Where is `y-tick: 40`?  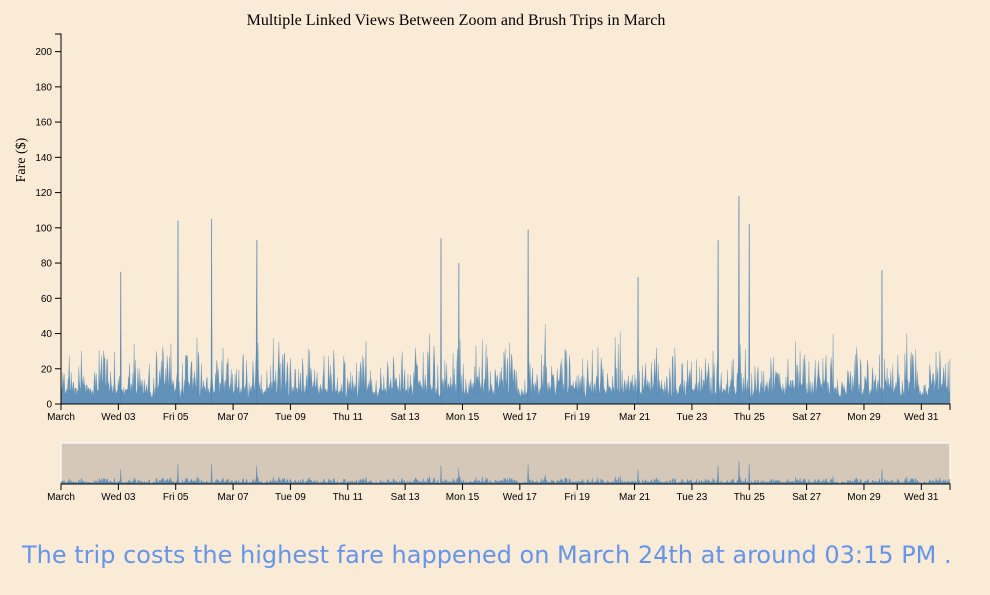
y-tick: 40 is located at coordinates (51, 334).